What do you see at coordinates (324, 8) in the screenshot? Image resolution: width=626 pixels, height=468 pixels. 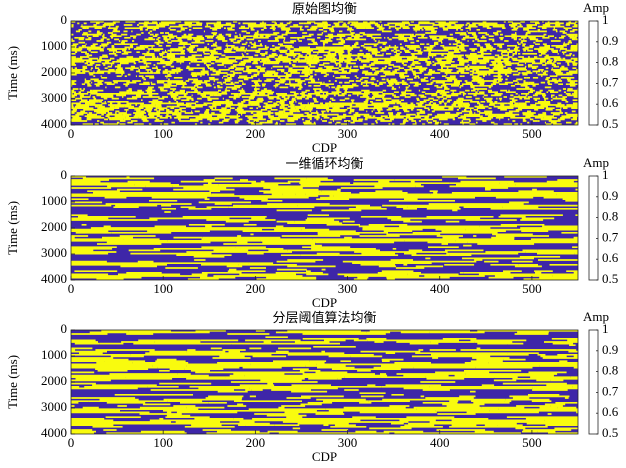 I see `chart-title: 原始图均衡` at bounding box center [324, 8].